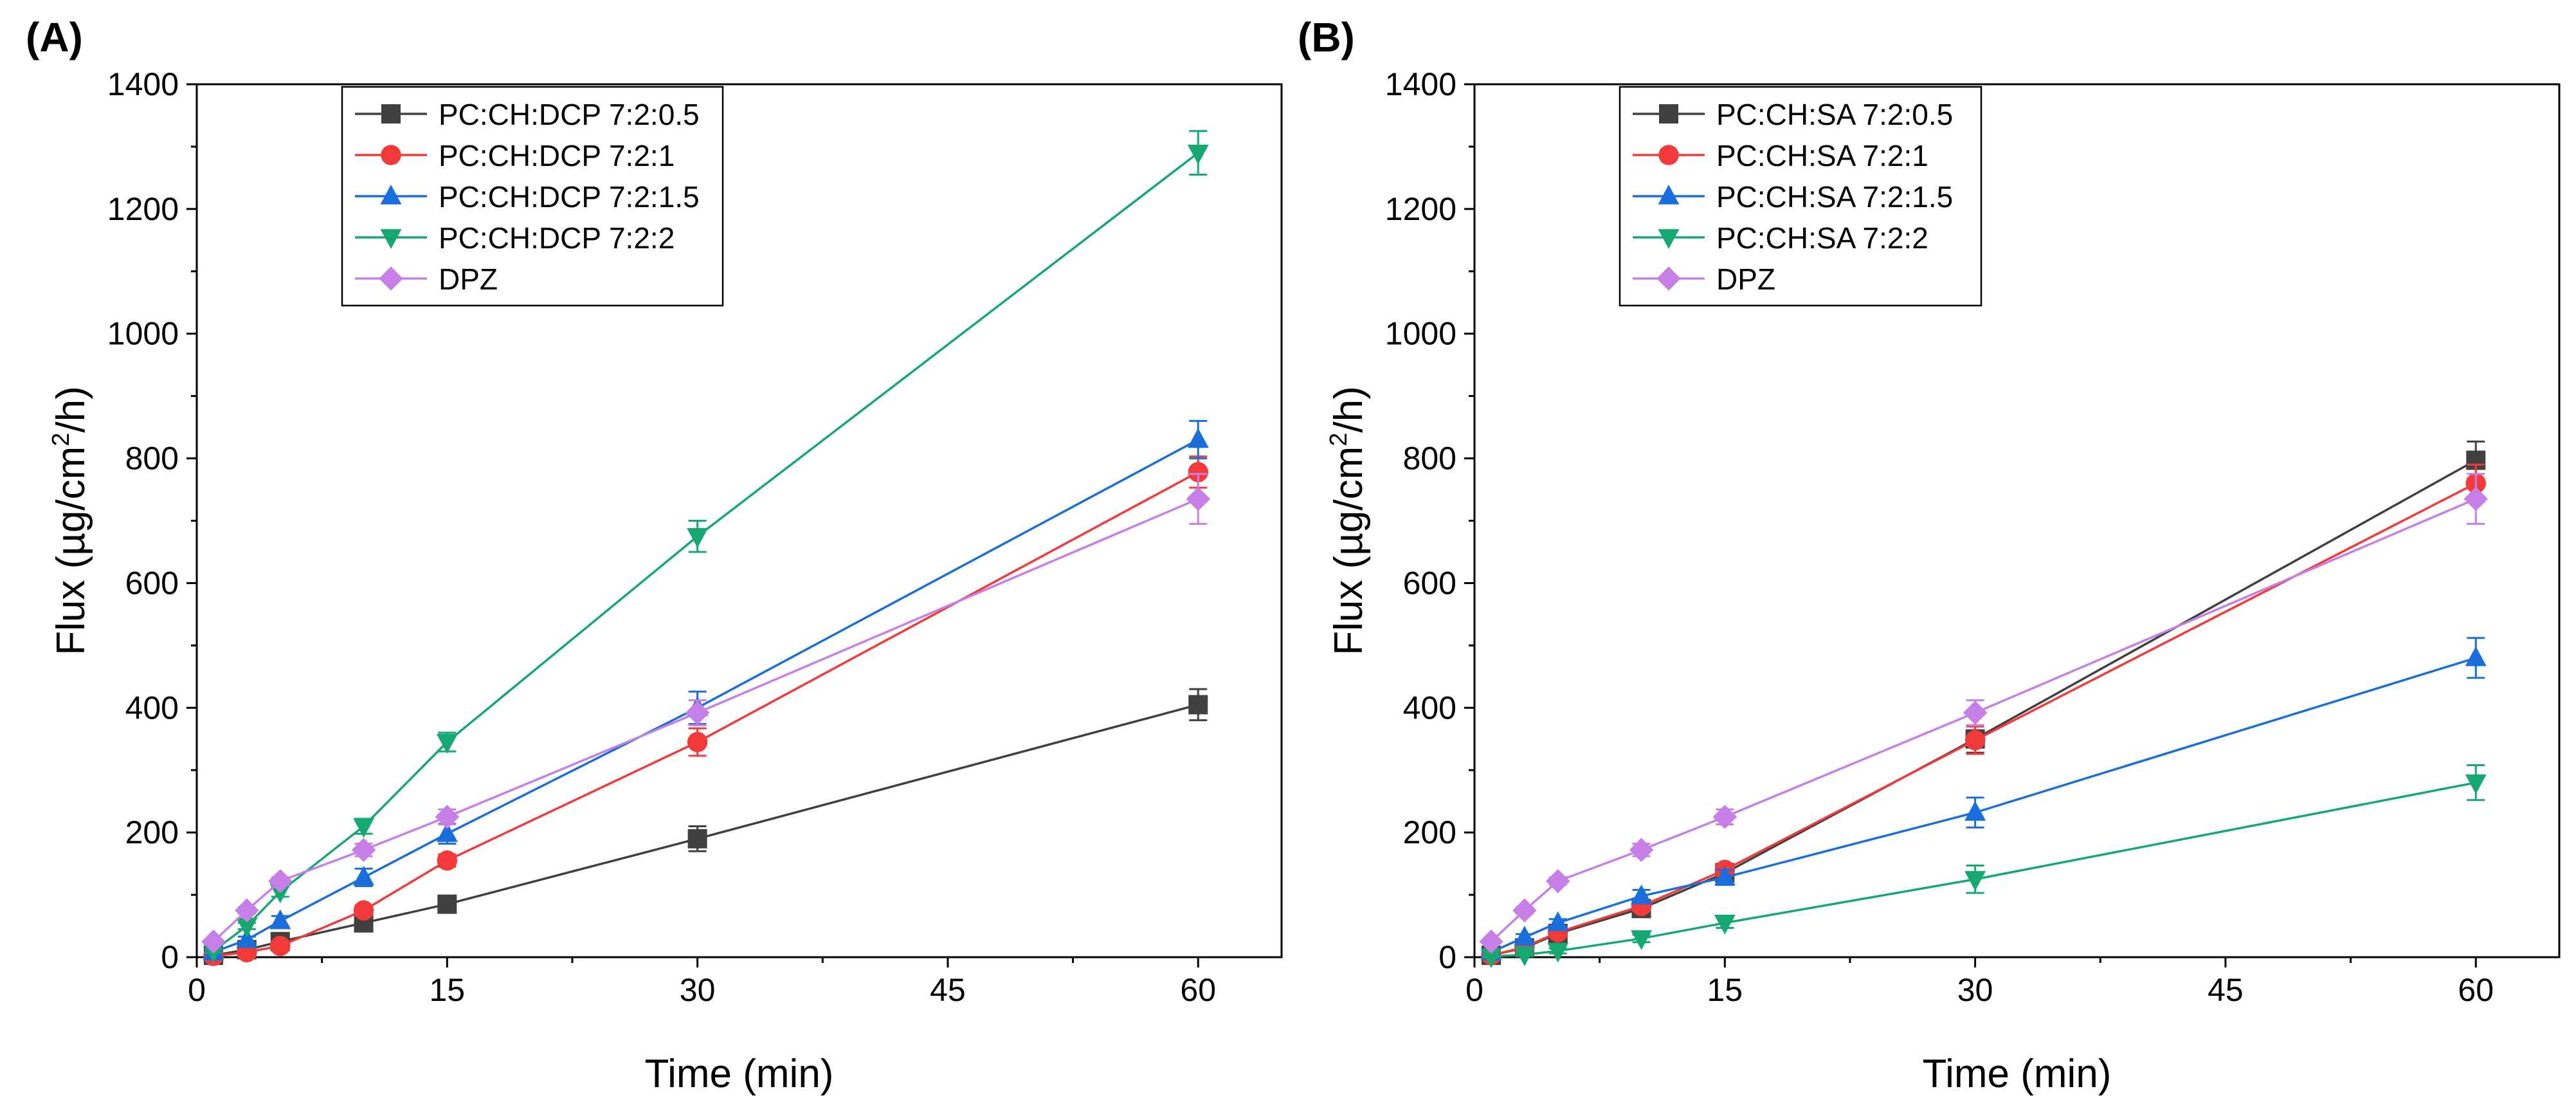 The width and height of the screenshot is (2576, 1109). I want to click on legend-label: PC:CH:DCP 7:2:2, so click(557, 238).